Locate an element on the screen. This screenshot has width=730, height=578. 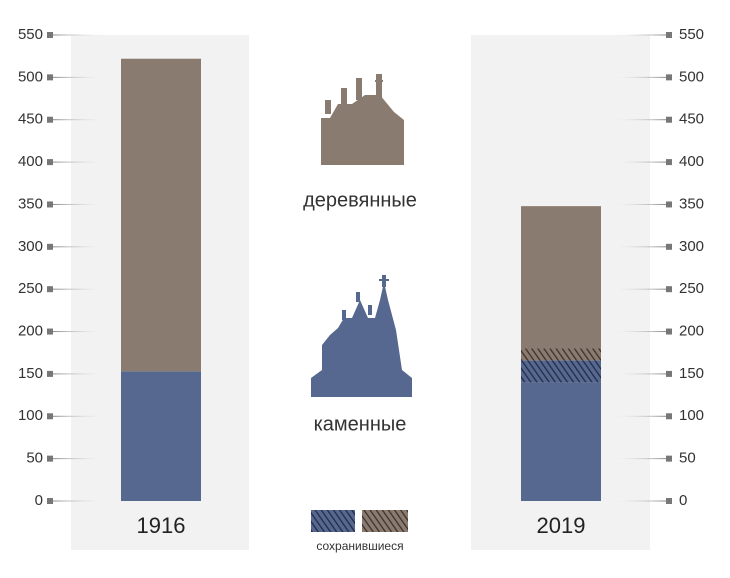
y-tick-label: 450 is located at coordinates (30, 119).